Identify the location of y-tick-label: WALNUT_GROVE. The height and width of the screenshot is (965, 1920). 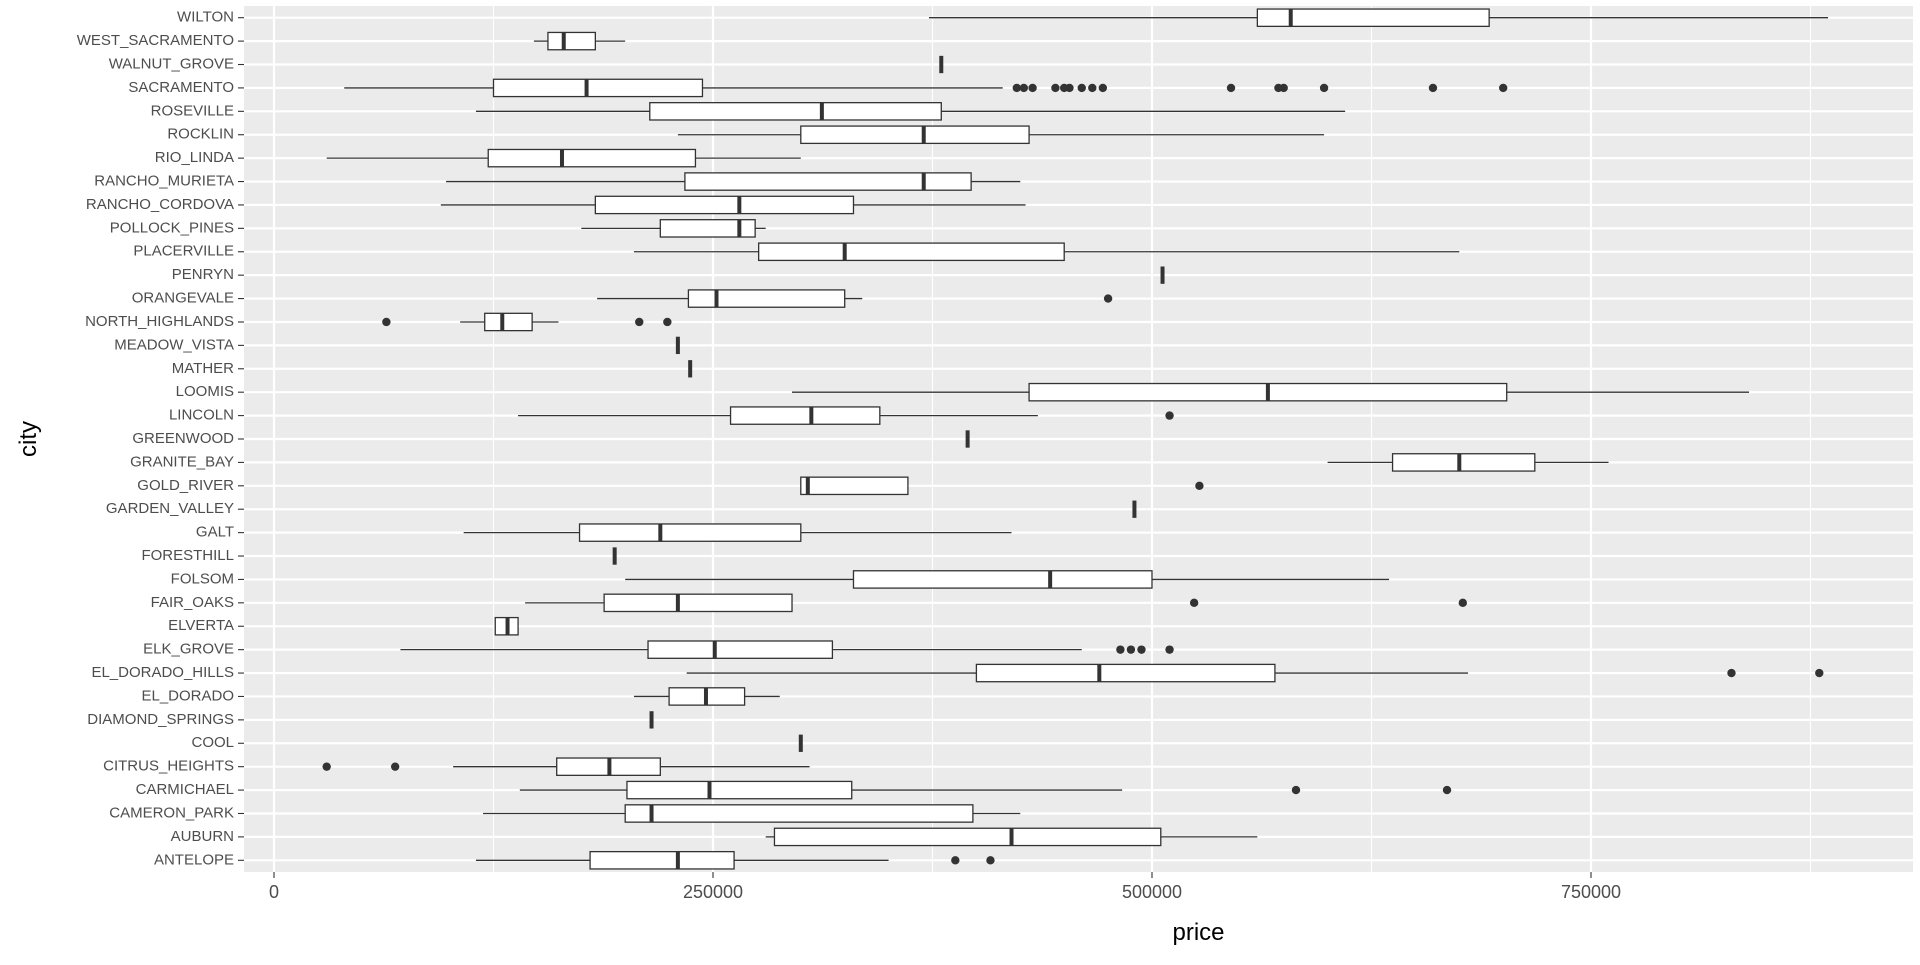
(171, 63).